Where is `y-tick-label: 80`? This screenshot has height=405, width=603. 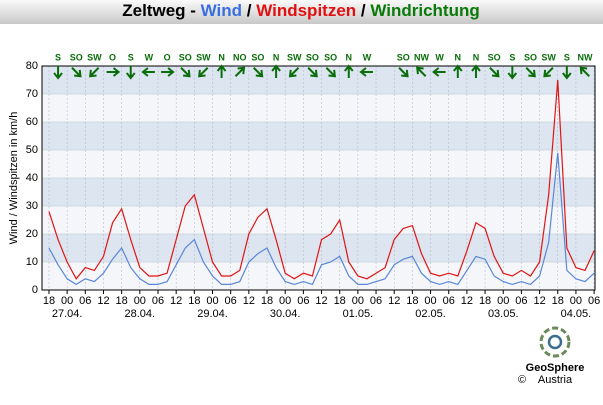
y-tick-label: 80 is located at coordinates (32, 66).